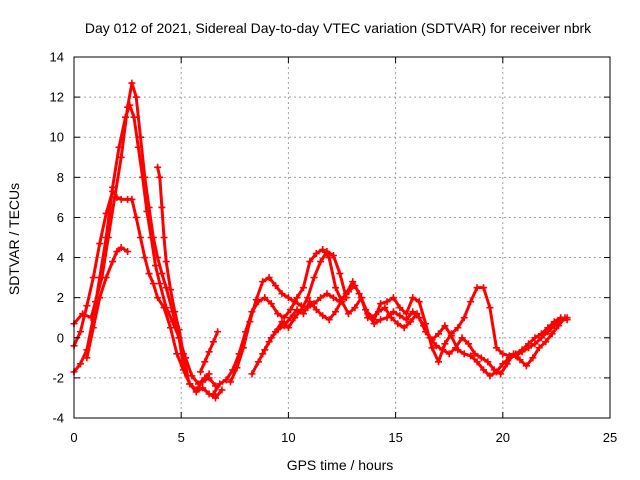 The height and width of the screenshot is (480, 640). I want to click on y-tick-label: 8, so click(60, 177).